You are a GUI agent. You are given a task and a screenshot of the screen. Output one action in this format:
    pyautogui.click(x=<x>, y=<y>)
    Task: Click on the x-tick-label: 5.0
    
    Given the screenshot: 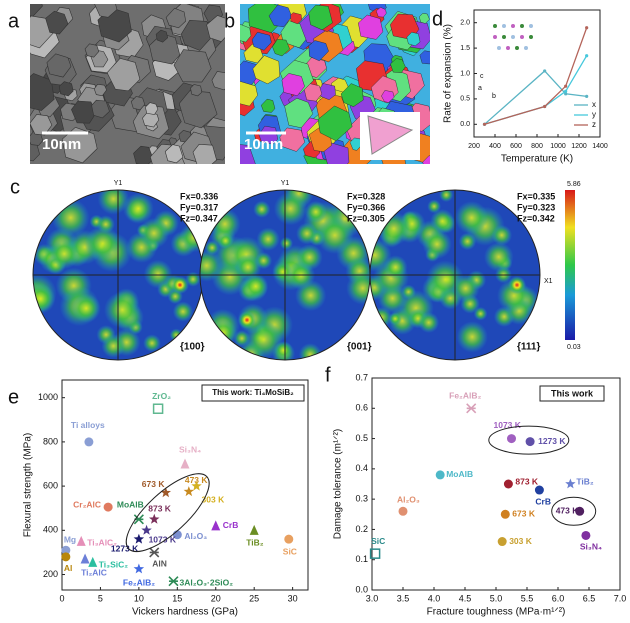 What is the action you would take?
    pyautogui.click(x=496, y=598)
    